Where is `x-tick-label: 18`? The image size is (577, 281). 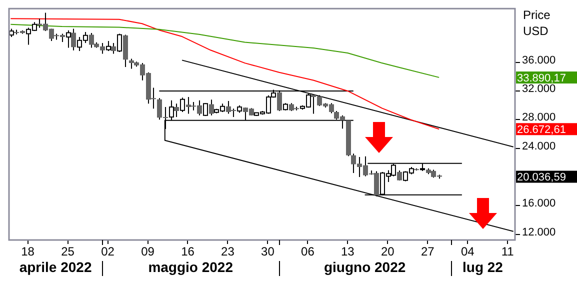 x-tick-label: 18 is located at coordinates (28, 251).